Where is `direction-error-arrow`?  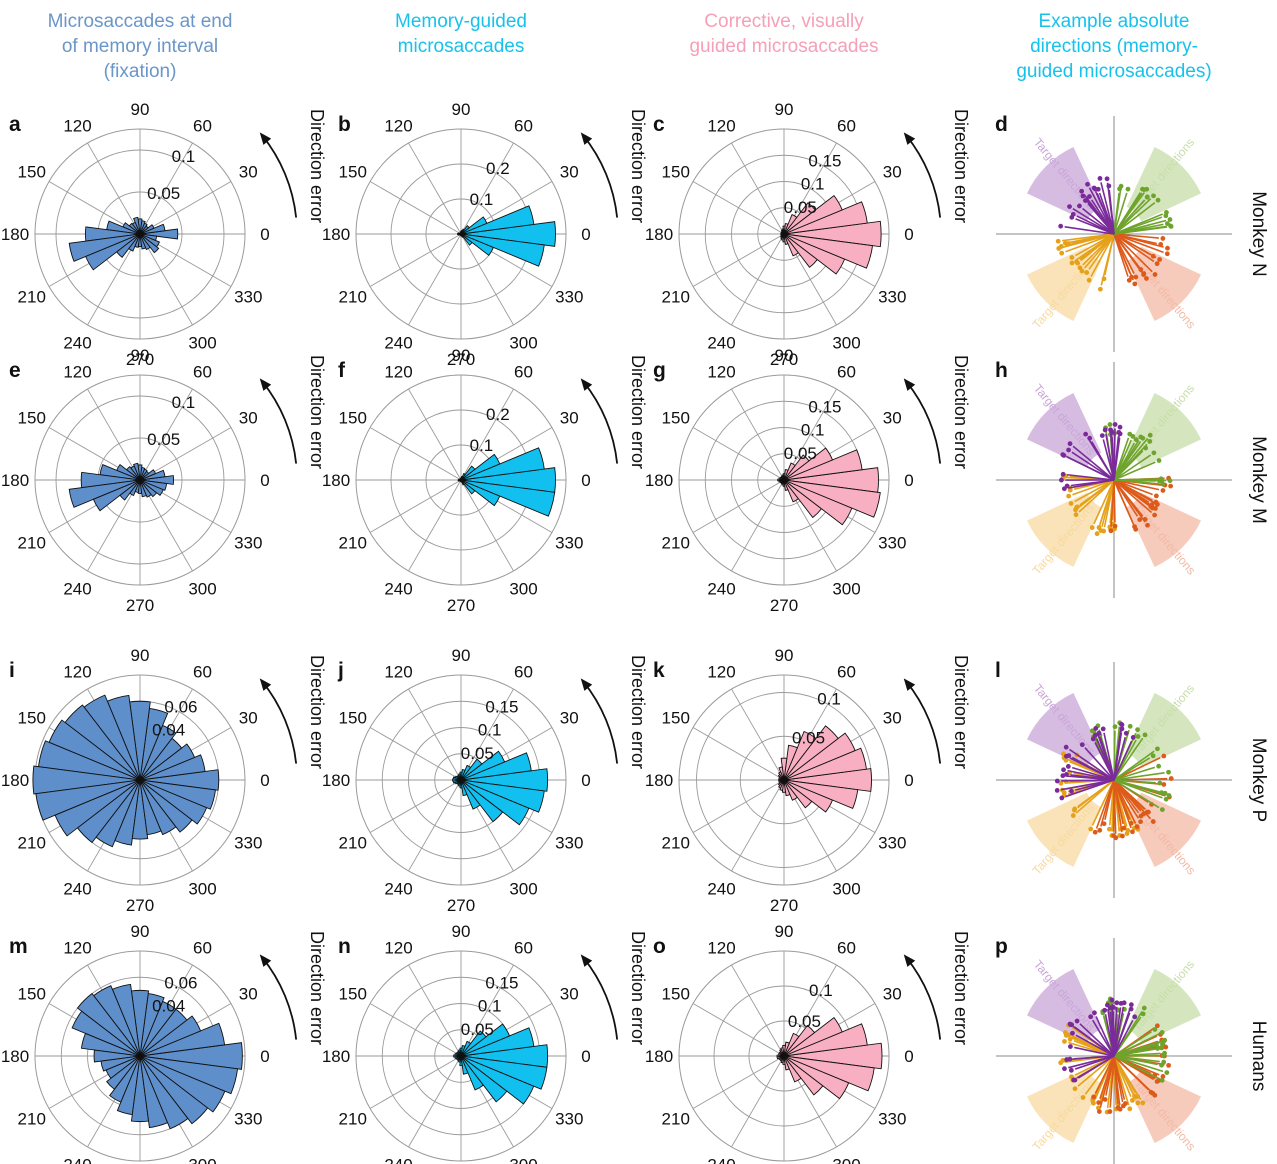
direction-error-arrow is located at coordinates (923, 998).